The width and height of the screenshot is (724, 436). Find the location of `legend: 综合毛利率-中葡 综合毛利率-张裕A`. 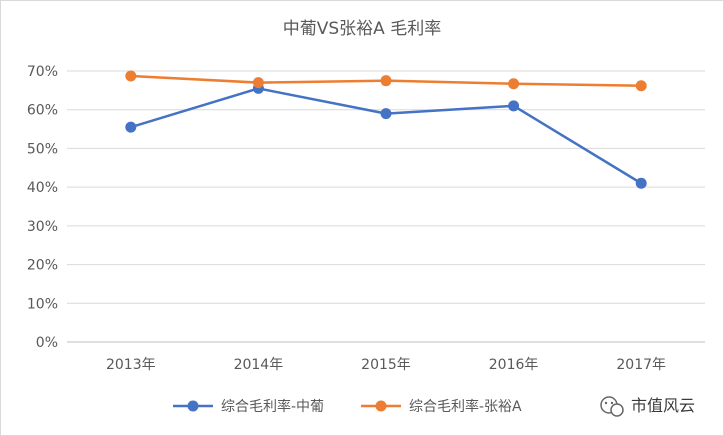

legend: 综合毛利率-中葡 综合毛利率-张裕A is located at coordinates (347, 406).